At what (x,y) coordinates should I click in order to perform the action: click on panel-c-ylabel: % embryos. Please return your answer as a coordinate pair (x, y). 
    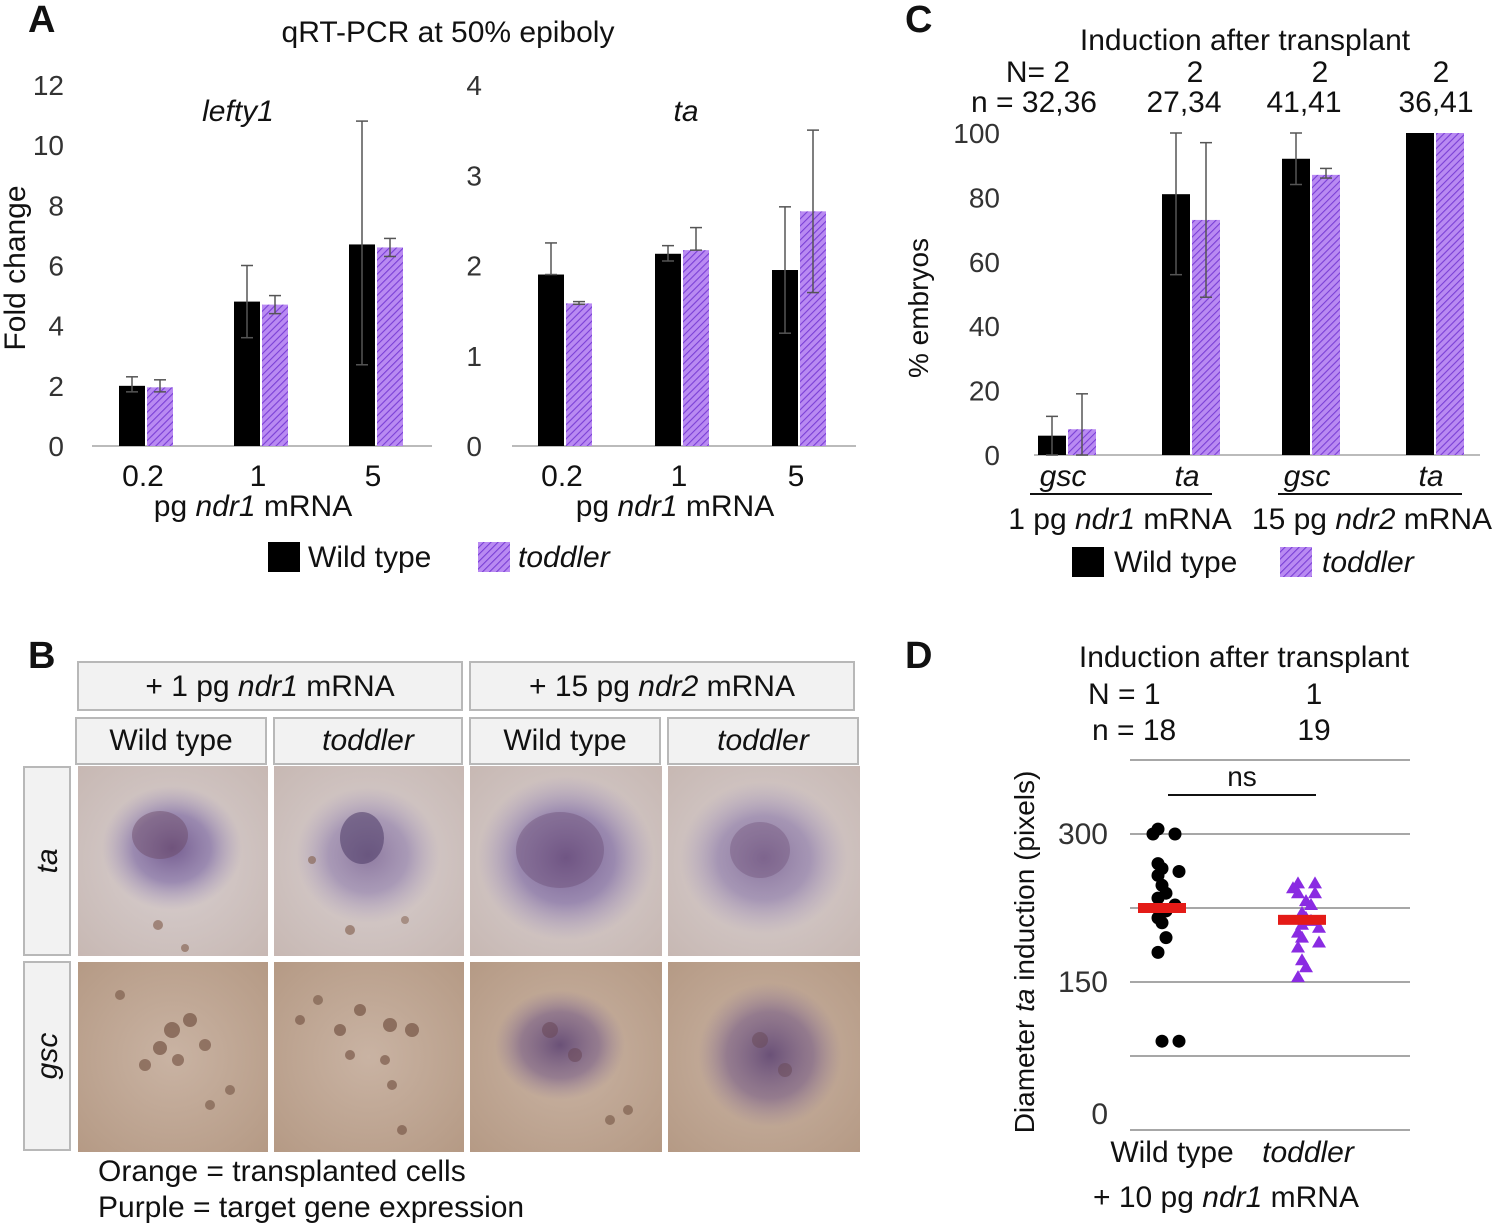
    Looking at the image, I should click on (918, 308).